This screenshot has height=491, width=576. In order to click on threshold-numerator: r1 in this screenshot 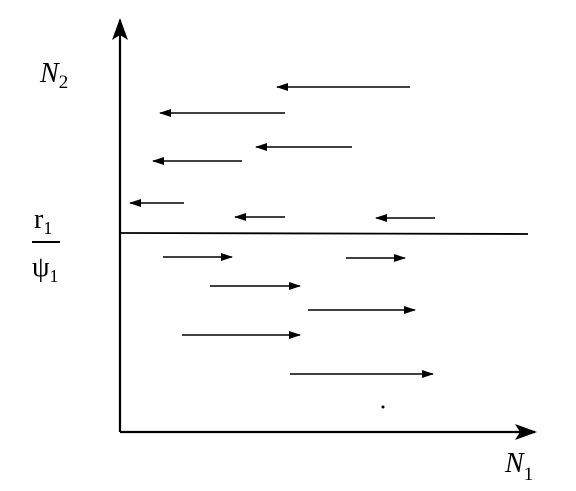, I will do `click(43, 221)`.